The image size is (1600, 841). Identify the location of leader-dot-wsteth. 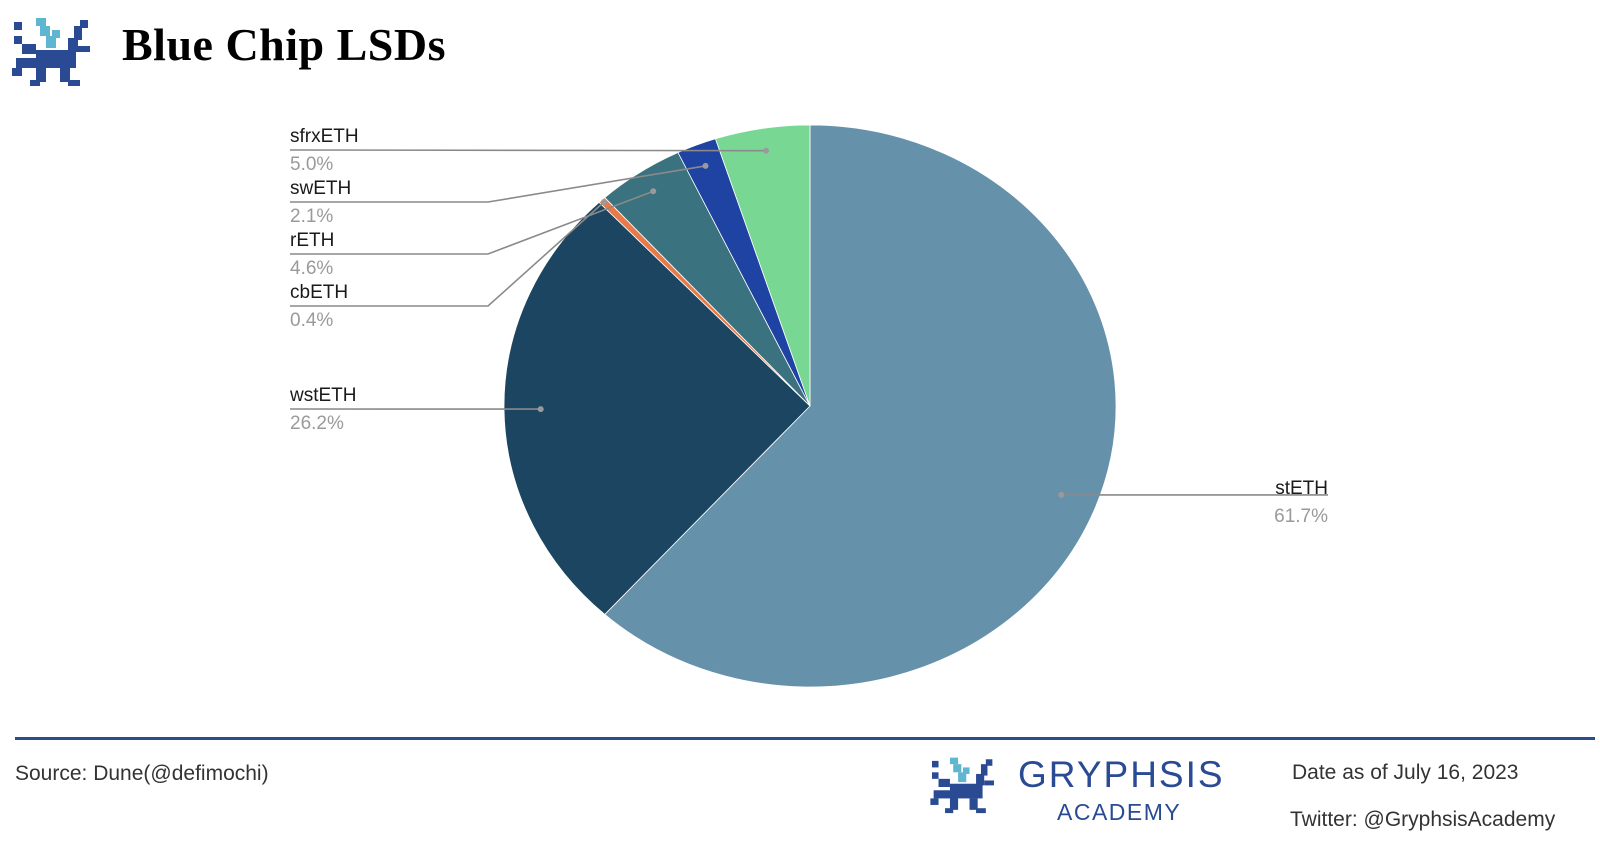
(540, 409).